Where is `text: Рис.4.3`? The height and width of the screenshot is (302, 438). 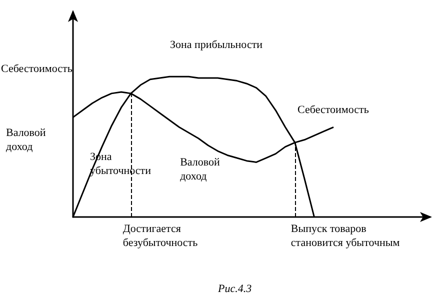
text: Рис.4.3 is located at coordinates (234, 289).